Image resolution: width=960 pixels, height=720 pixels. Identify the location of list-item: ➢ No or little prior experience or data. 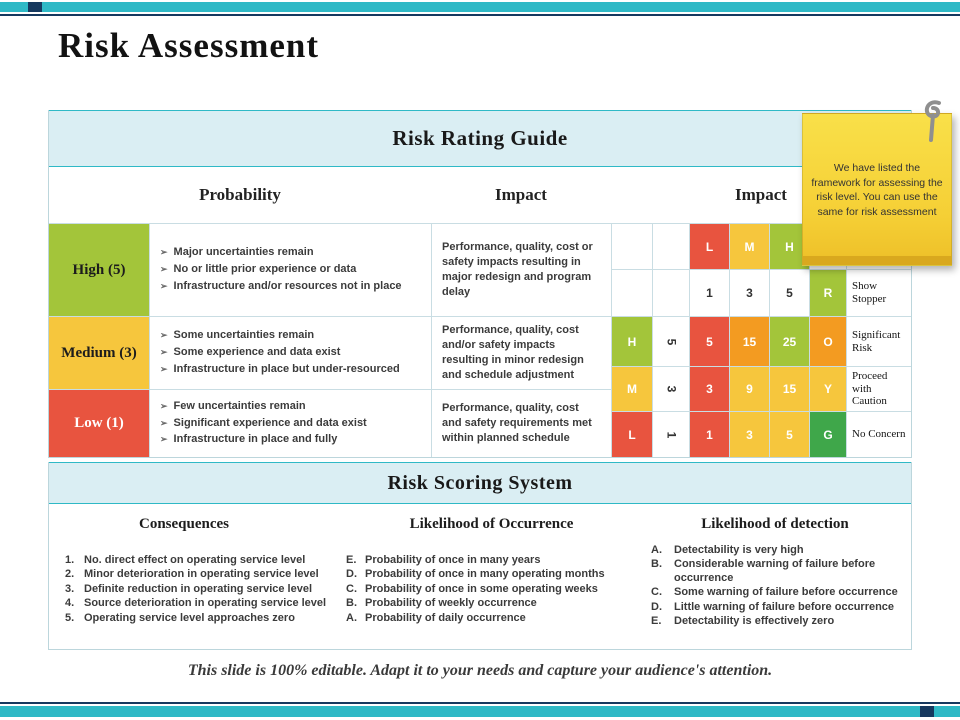
(292, 270).